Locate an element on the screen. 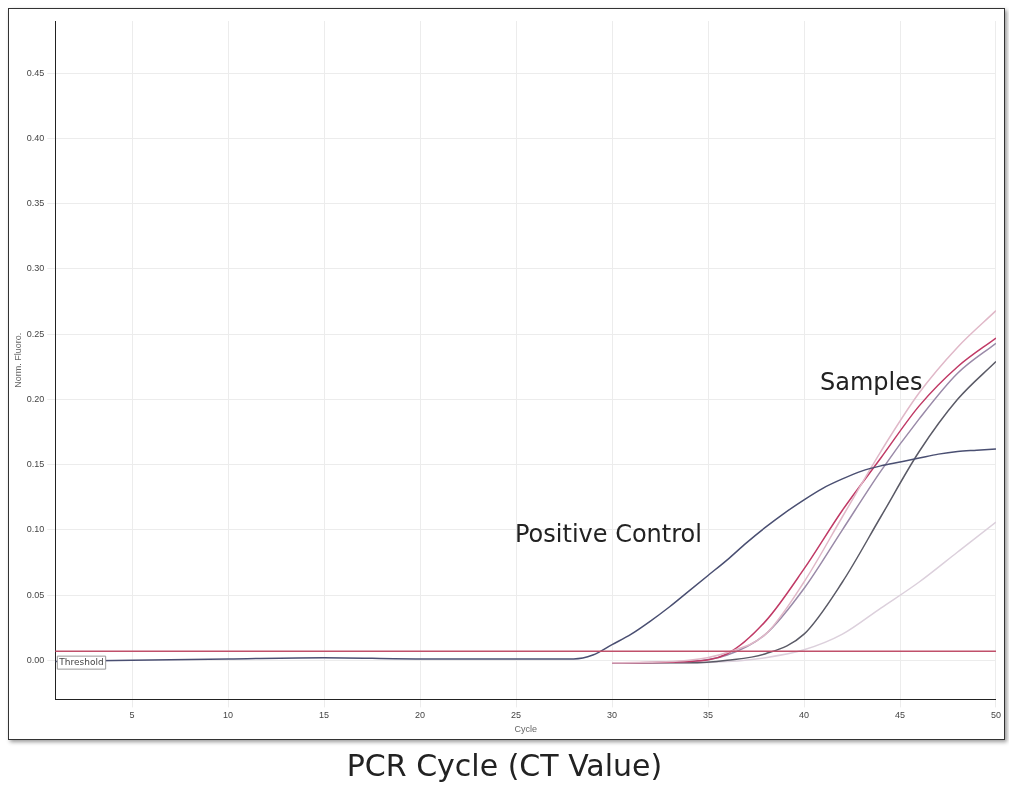 This screenshot has height=801, width=1009. x-tick-label: 35 is located at coordinates (708, 715).